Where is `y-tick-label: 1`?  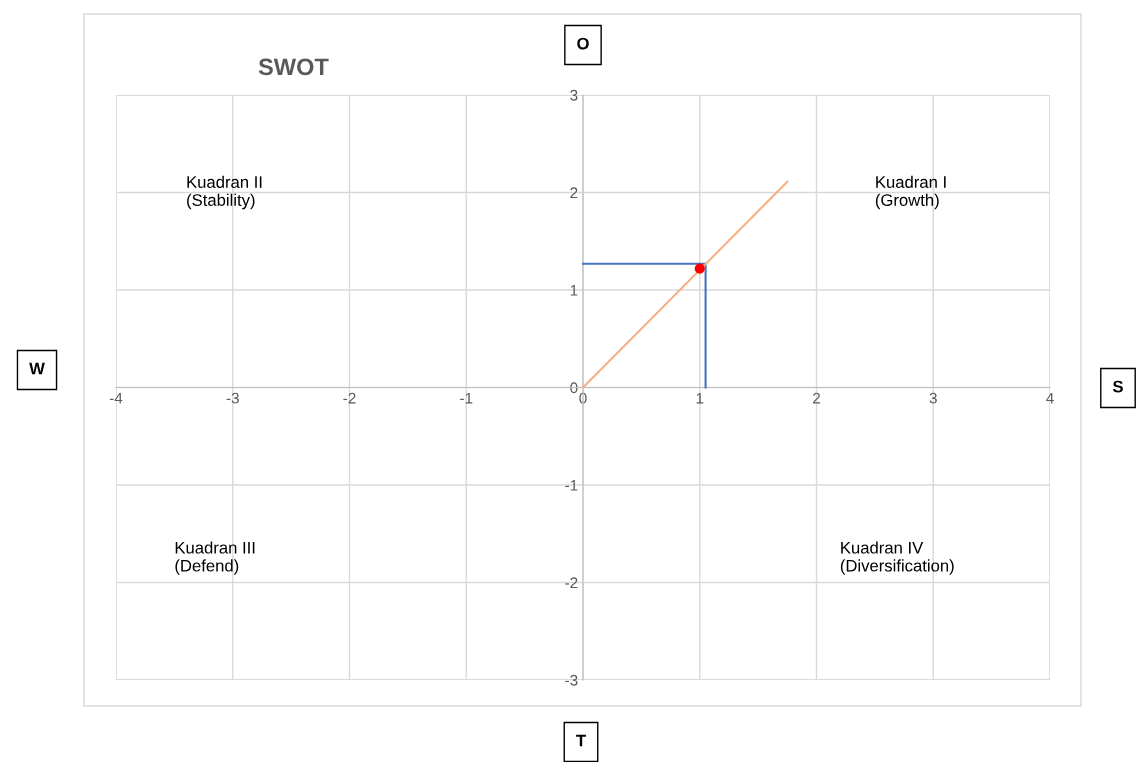
y-tick-label: 1 is located at coordinates (574, 290).